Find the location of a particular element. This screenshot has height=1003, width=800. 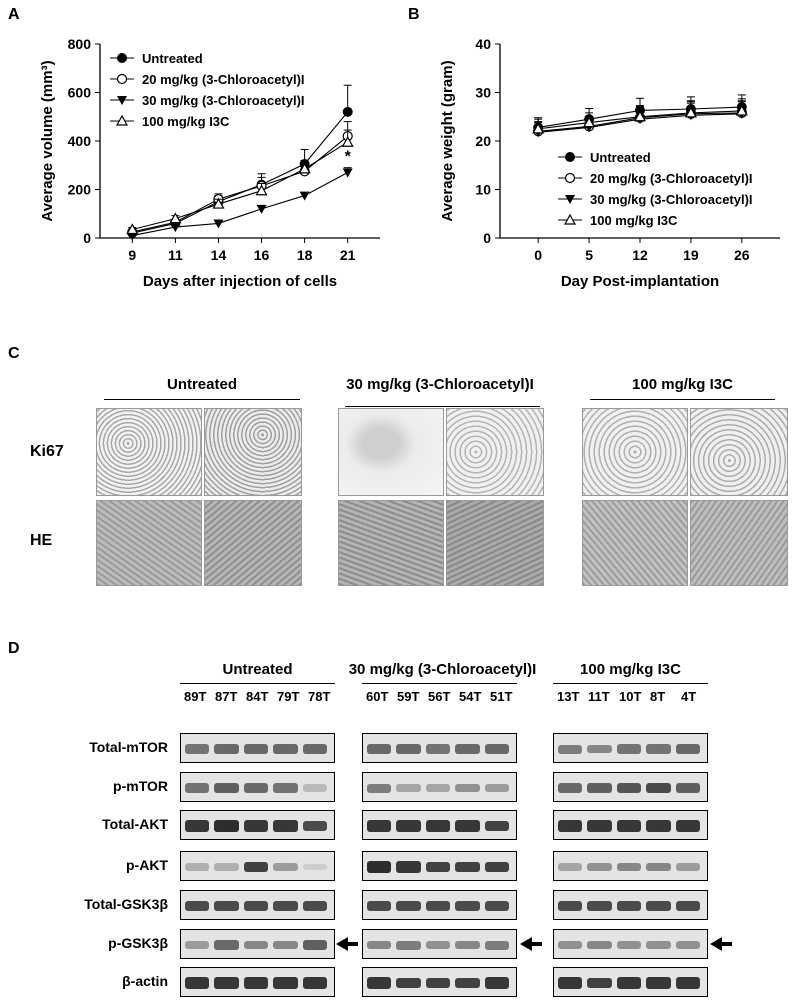

y-tick-label: 30 is located at coordinates (483, 93).